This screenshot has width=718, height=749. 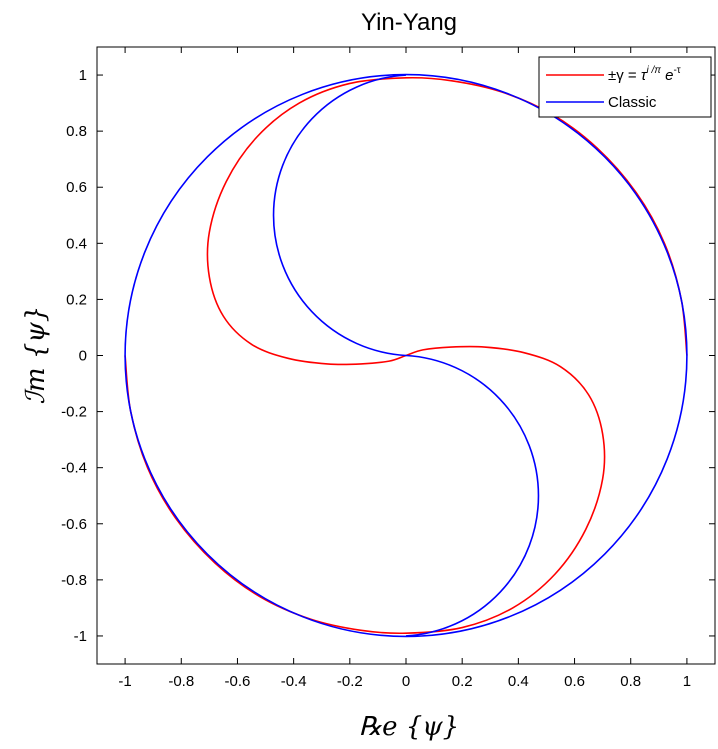 I want to click on series-classic-inner-bottom, so click(x=472, y=495).